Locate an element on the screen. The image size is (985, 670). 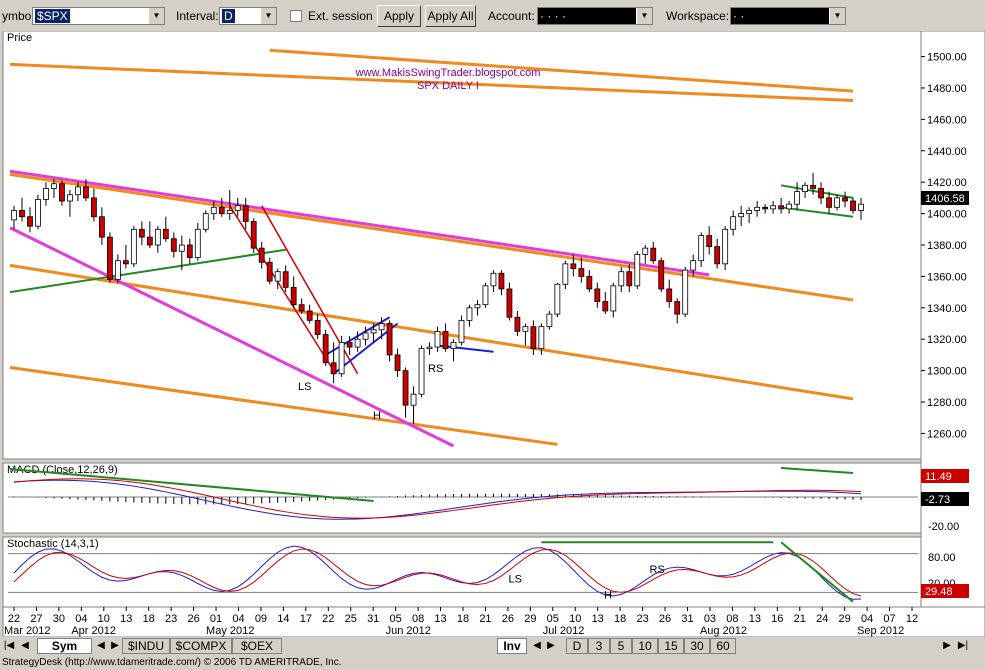
prev-icon: ◀ is located at coordinates (25, 645).